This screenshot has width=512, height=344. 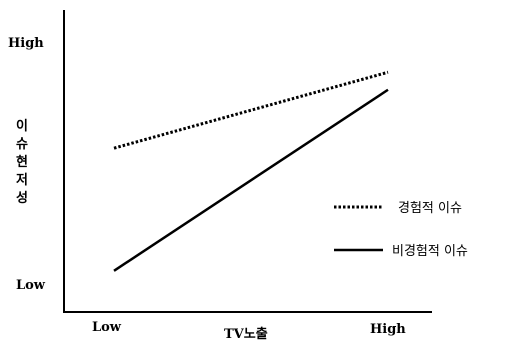 I want to click on x-tick-high: High, so click(x=388, y=329).